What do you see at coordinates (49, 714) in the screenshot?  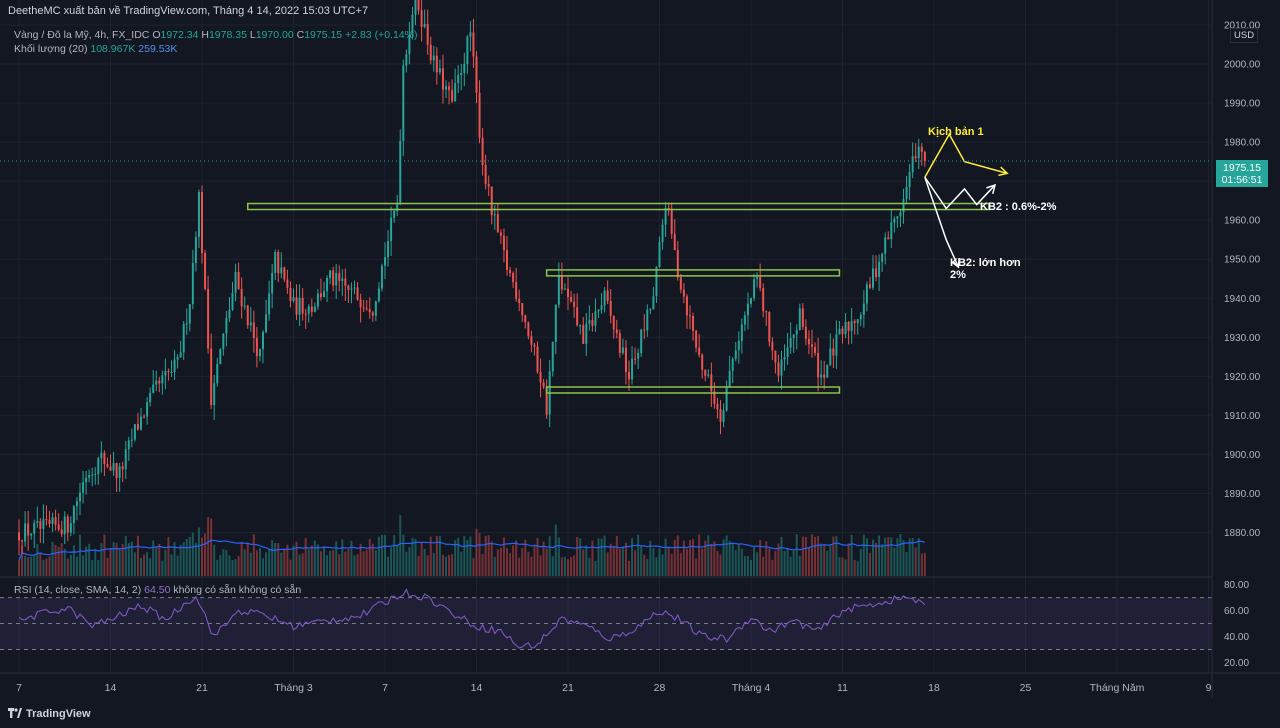 I see `tradingview-footer: TradingView` at bounding box center [49, 714].